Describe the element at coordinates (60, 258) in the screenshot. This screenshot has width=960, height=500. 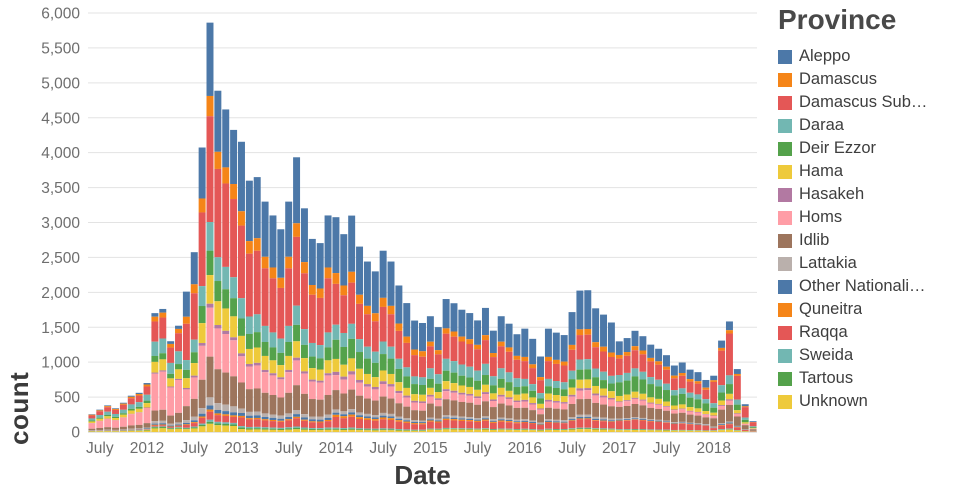
I see `y-tick-label: 2,500` at that location.